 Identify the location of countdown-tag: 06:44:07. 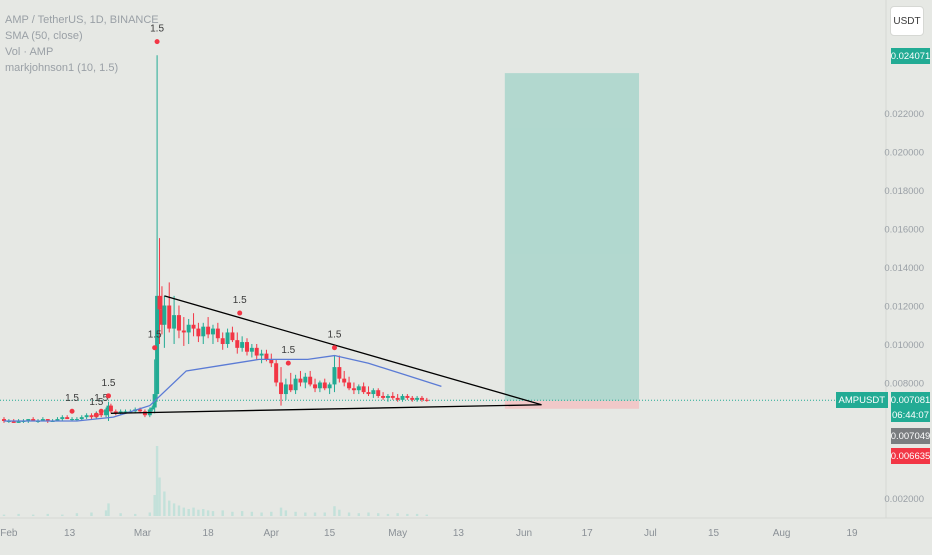
(910, 415).